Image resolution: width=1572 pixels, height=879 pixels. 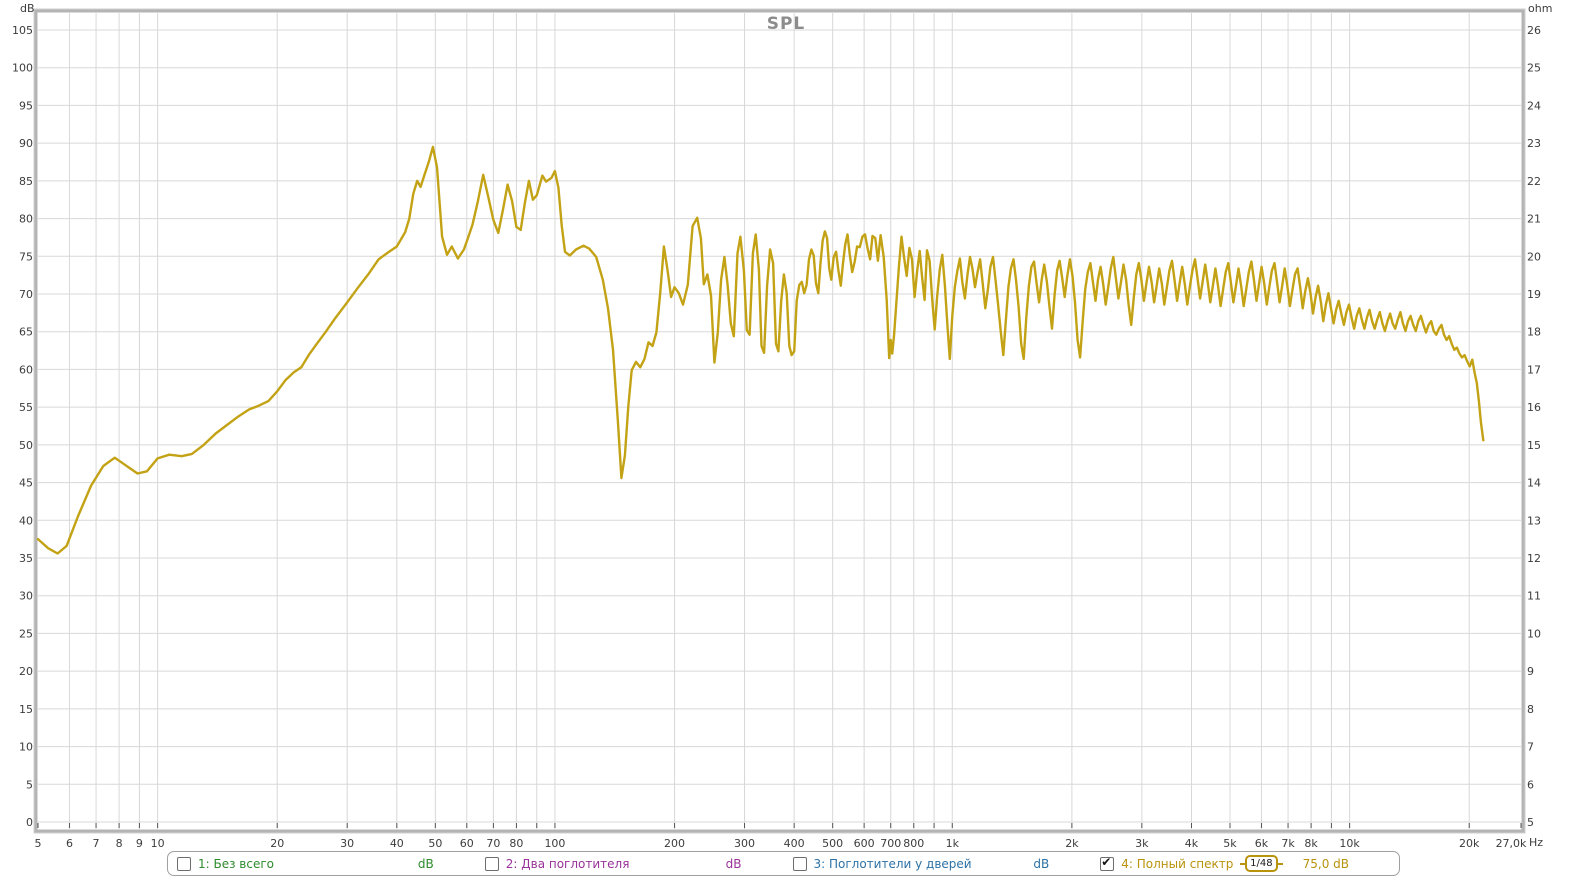 I want to click on x-tick-label: 10, so click(x=158, y=843).